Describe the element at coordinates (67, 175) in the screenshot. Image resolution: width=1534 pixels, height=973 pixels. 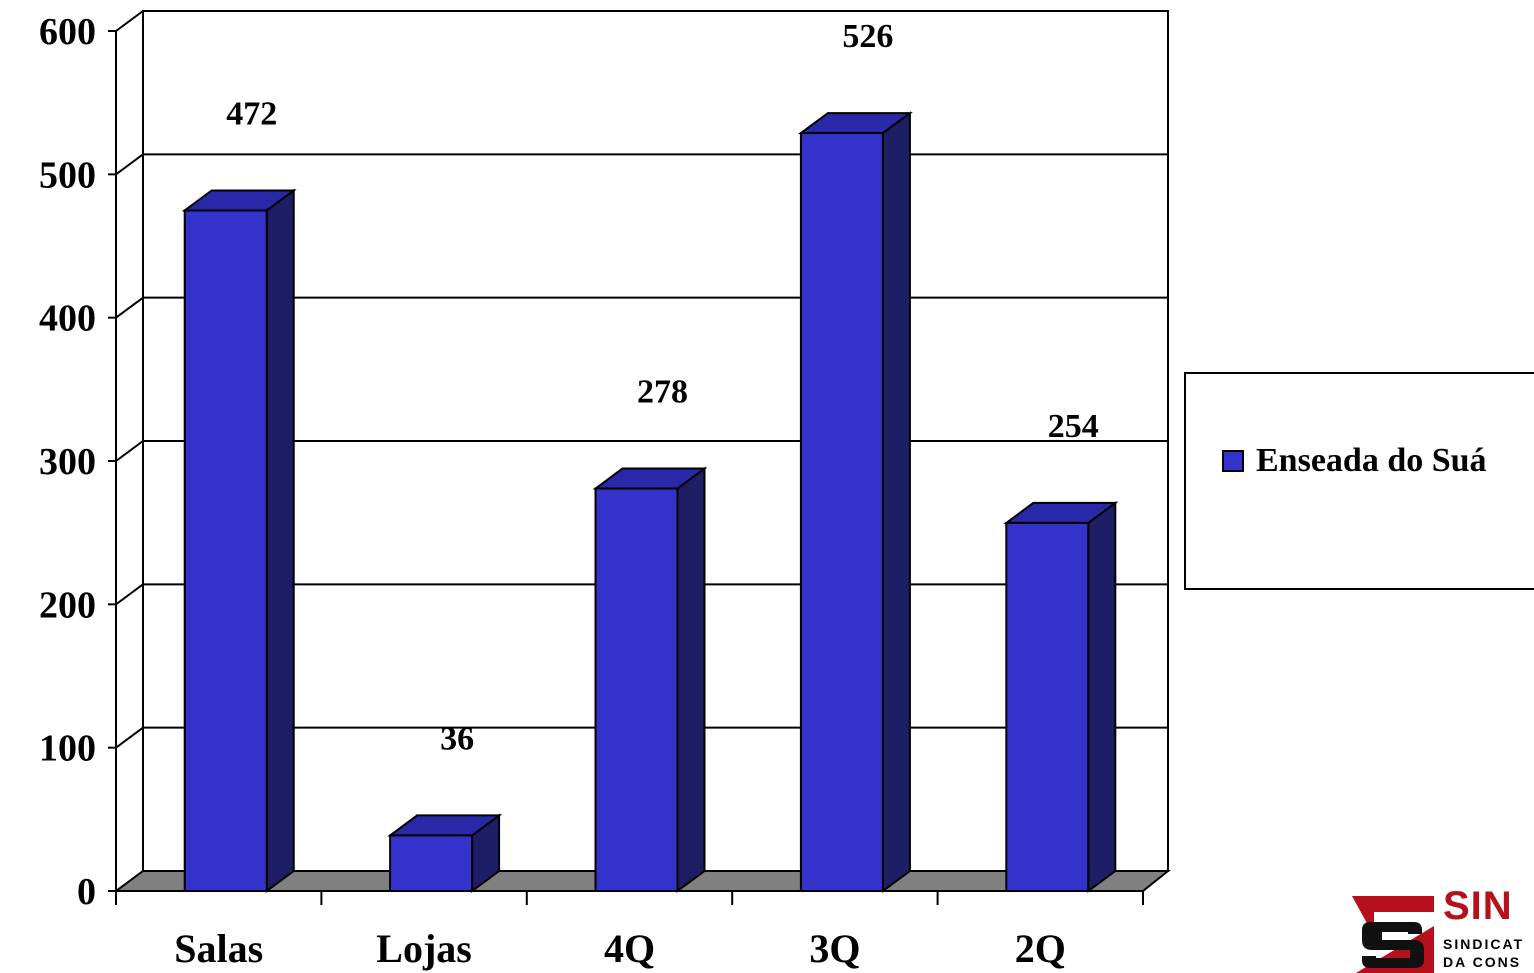
I see `y-tick-label: 500` at that location.